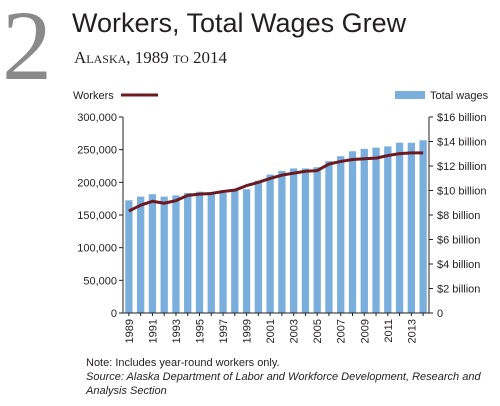  Describe the element at coordinates (423, 226) in the screenshot. I see `wages-bar-2014` at that location.